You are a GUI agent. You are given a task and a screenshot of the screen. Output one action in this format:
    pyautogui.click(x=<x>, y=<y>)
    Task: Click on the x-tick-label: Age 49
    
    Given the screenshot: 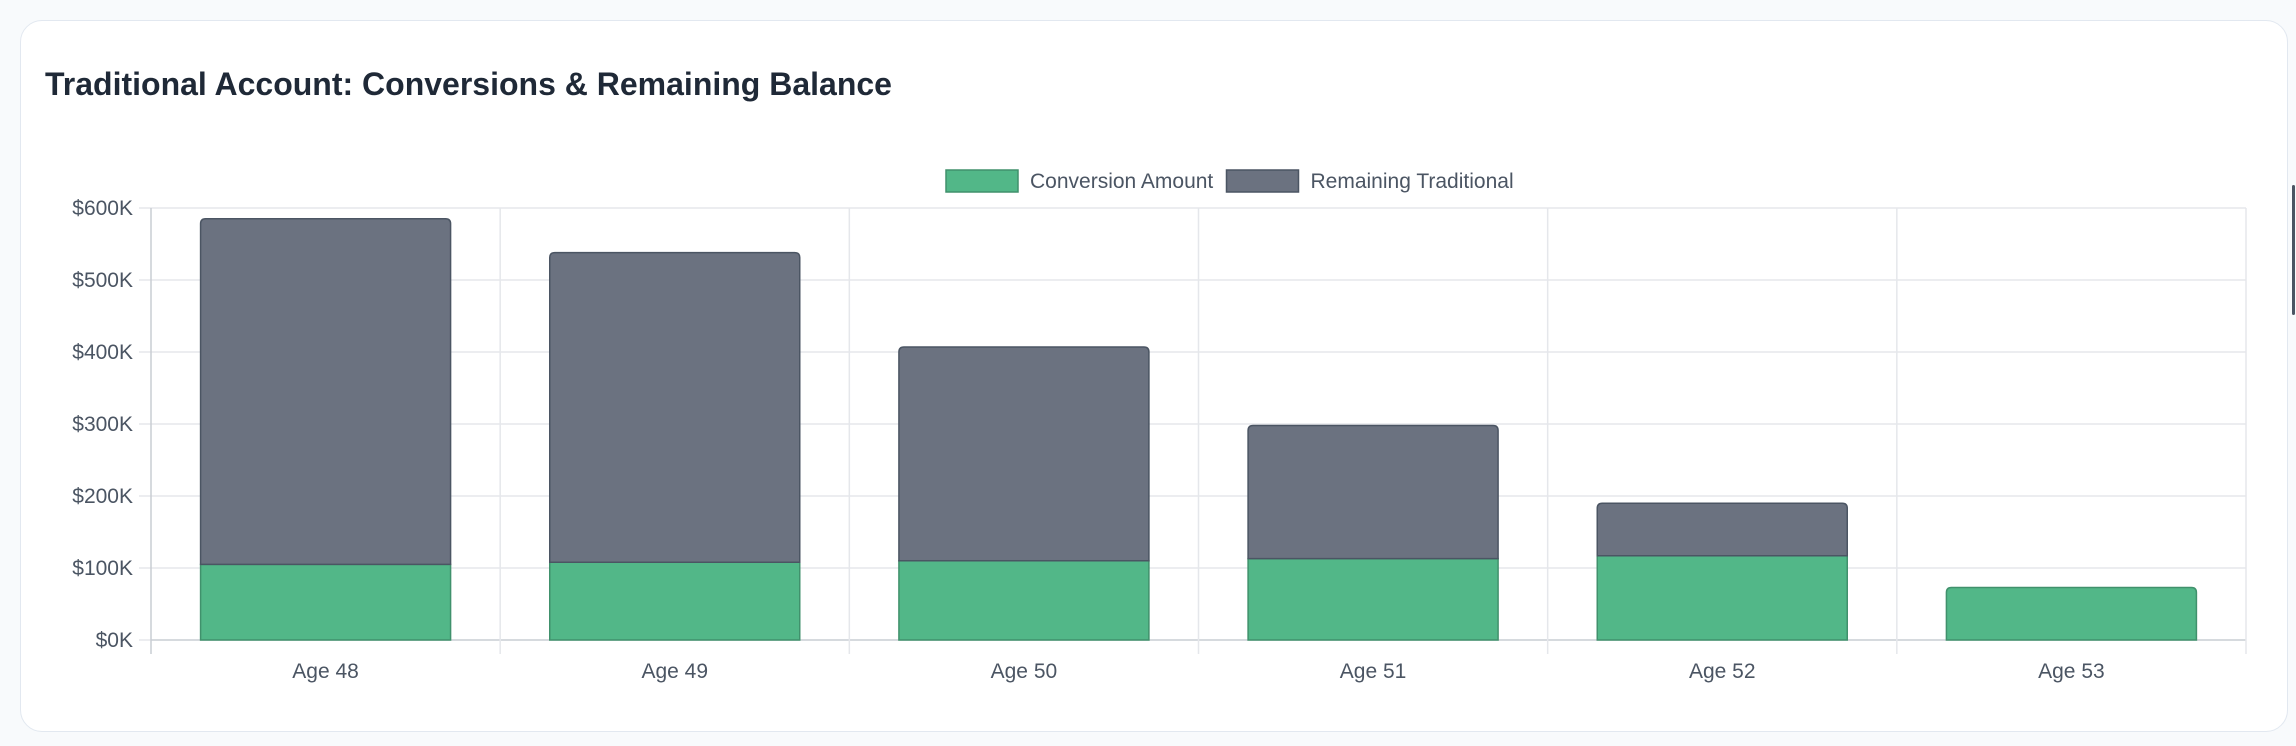 What is the action you would take?
    pyautogui.click(x=674, y=671)
    